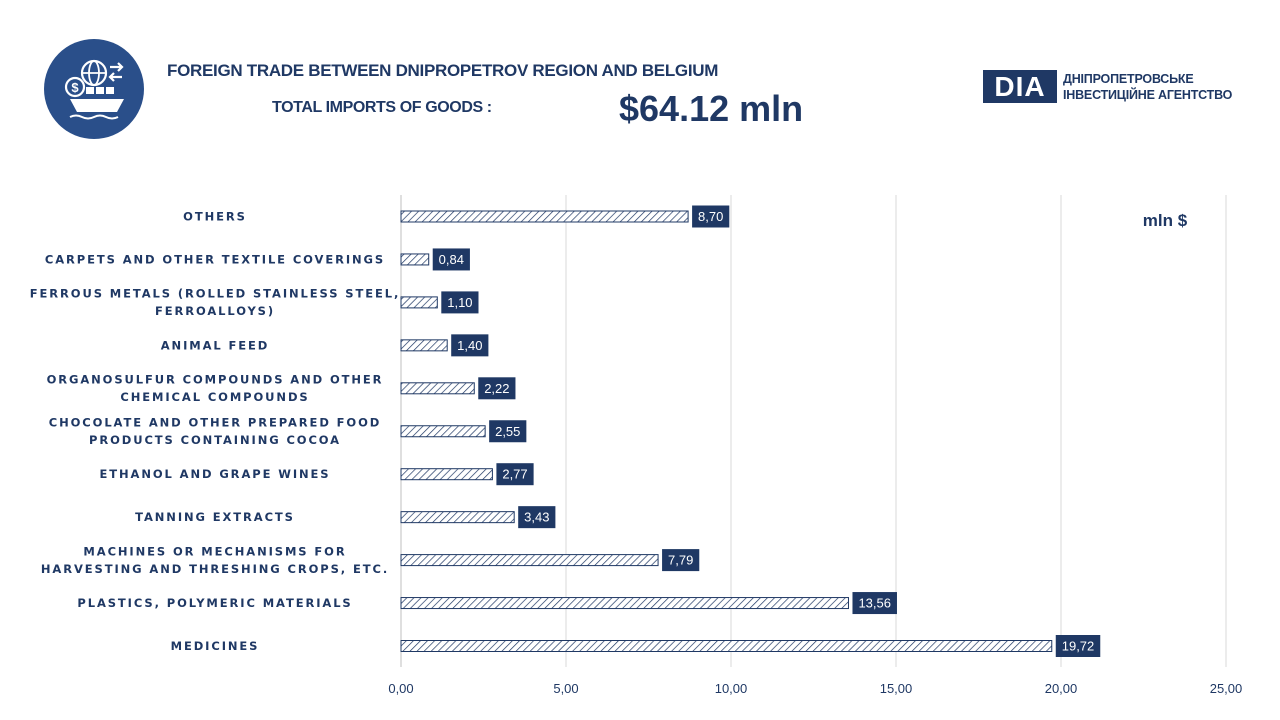  What do you see at coordinates (1148, 95) in the screenshot?
I see `brand-line-2: ІНВЕСТИЦІЙНЕ АГЕНТСТВО` at bounding box center [1148, 95].